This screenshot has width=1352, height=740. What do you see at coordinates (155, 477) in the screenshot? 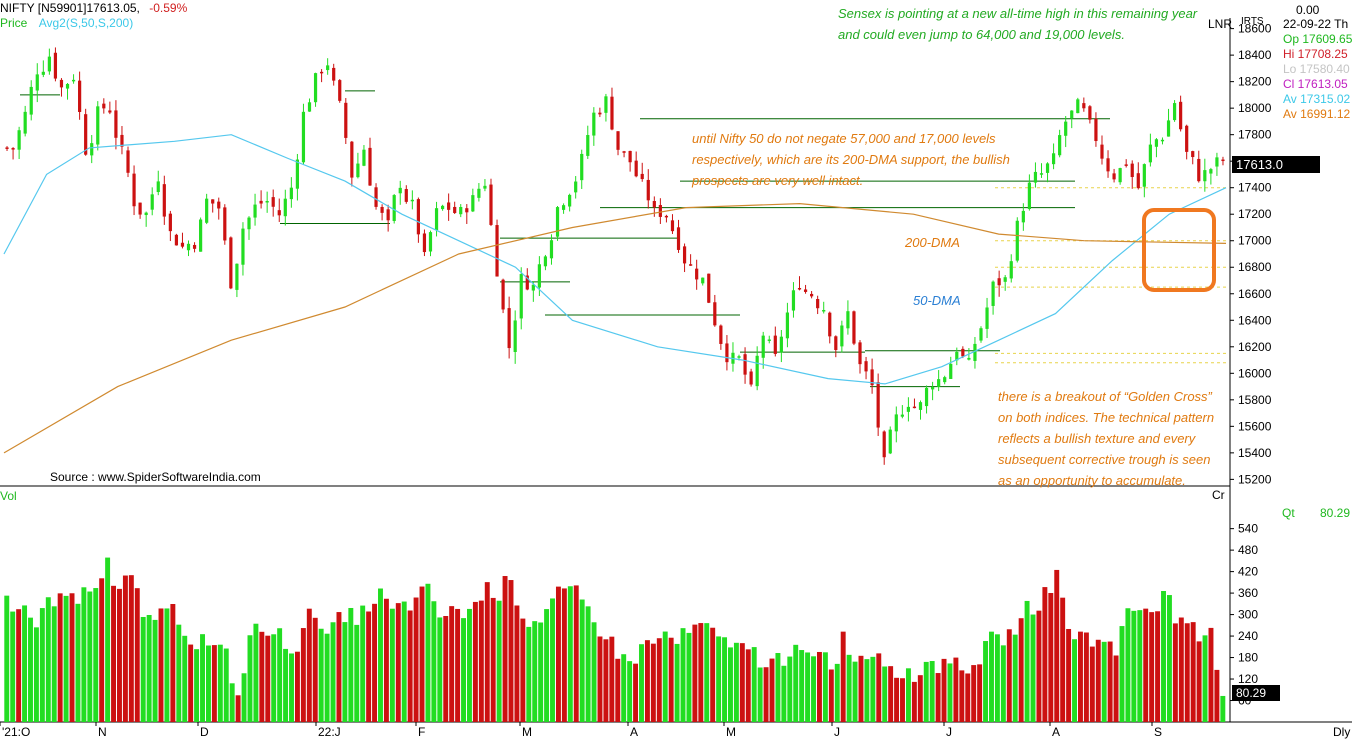
I see `source-label: Source : www.SpiderSoftwareIndia.com` at bounding box center [155, 477].